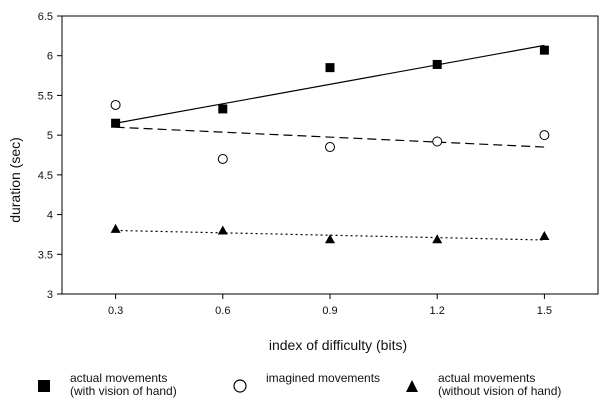 This screenshot has width=616, height=418. What do you see at coordinates (544, 311) in the screenshot?
I see `x-tick-label: 1.5` at bounding box center [544, 311].